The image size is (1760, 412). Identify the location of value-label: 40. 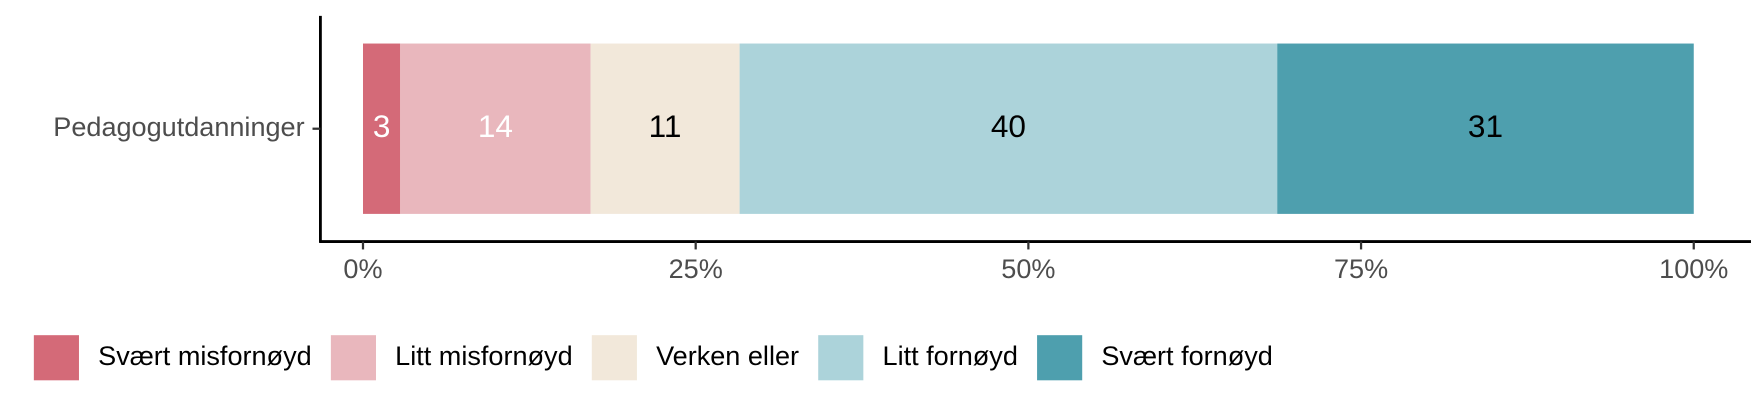
(1008, 126).